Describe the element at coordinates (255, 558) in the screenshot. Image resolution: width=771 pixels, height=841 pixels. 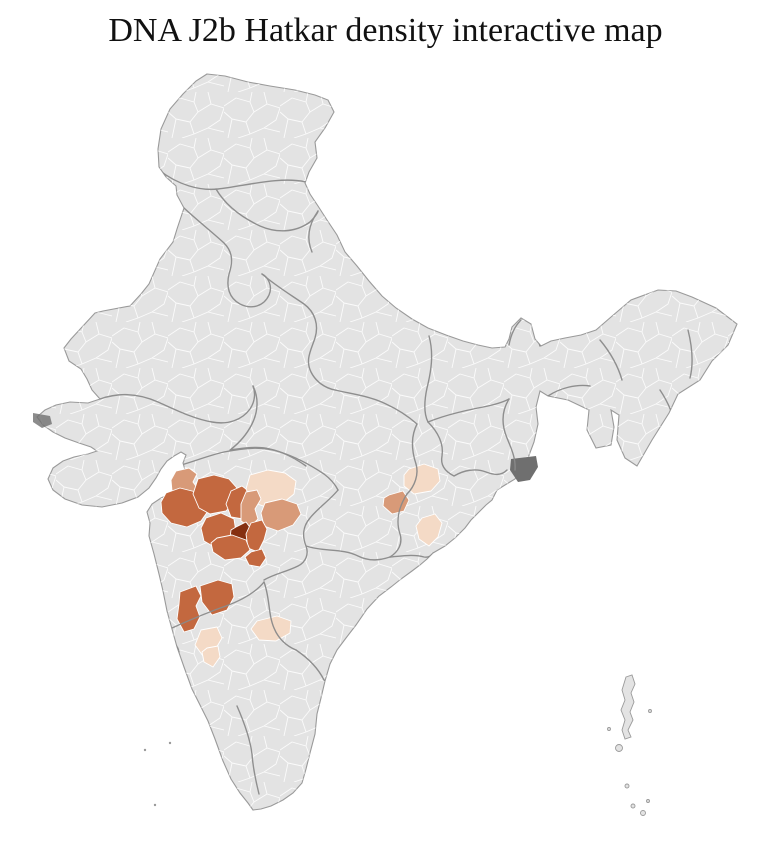
I see `district-region-d12` at that location.